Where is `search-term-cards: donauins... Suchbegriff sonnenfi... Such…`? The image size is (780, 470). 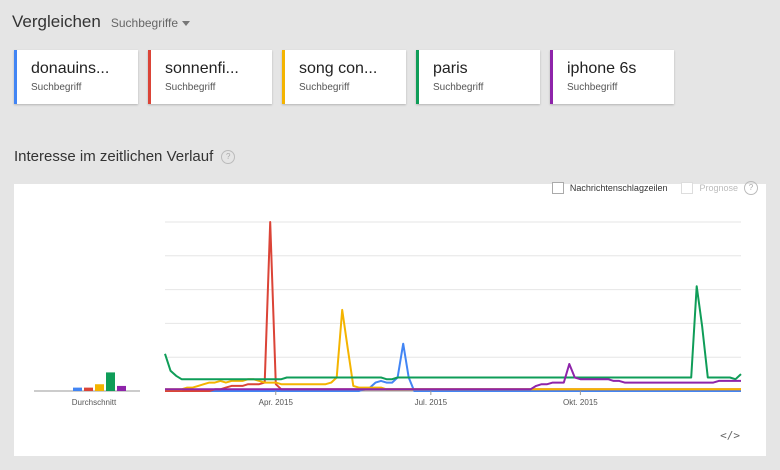
search-term-cards: donauins... Suchbegriff sonnenfi... Such… is located at coordinates (344, 77).